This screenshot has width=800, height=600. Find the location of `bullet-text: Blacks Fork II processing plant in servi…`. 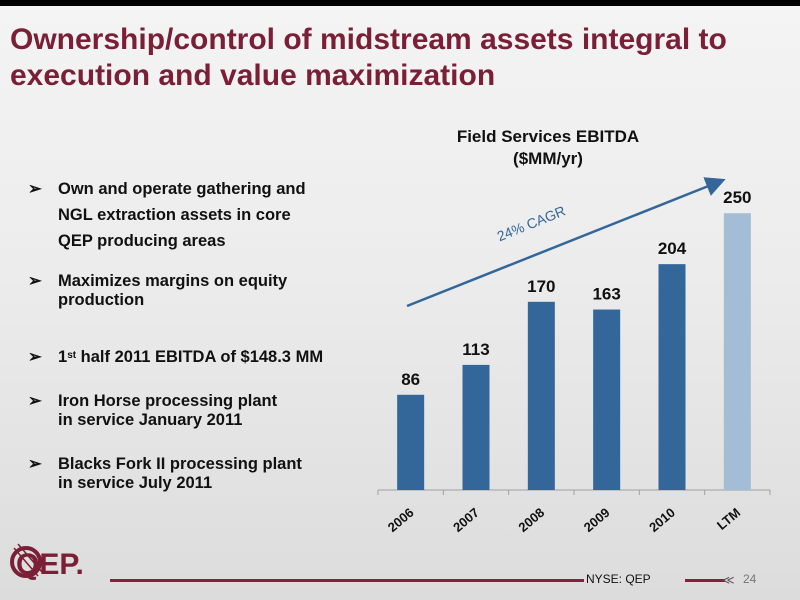

bullet-text: Blacks Fork II processing plant in servi… is located at coordinates (180, 473).